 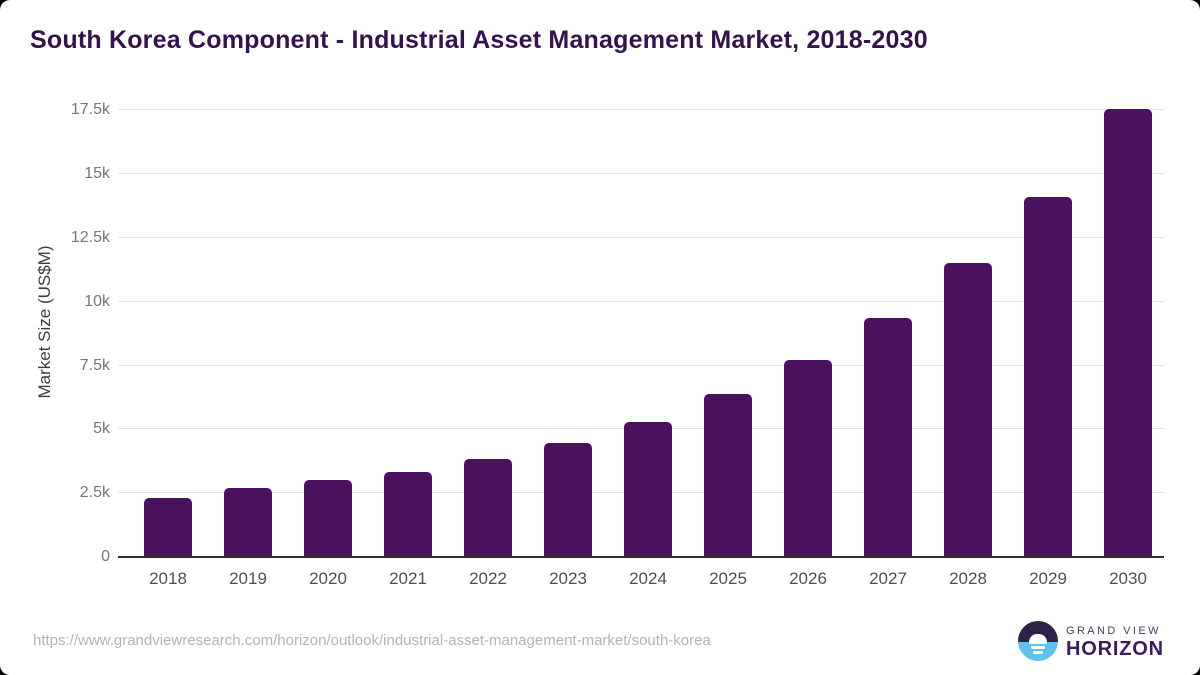 I want to click on x-tick-label-2028: 2028, so click(x=968, y=578).